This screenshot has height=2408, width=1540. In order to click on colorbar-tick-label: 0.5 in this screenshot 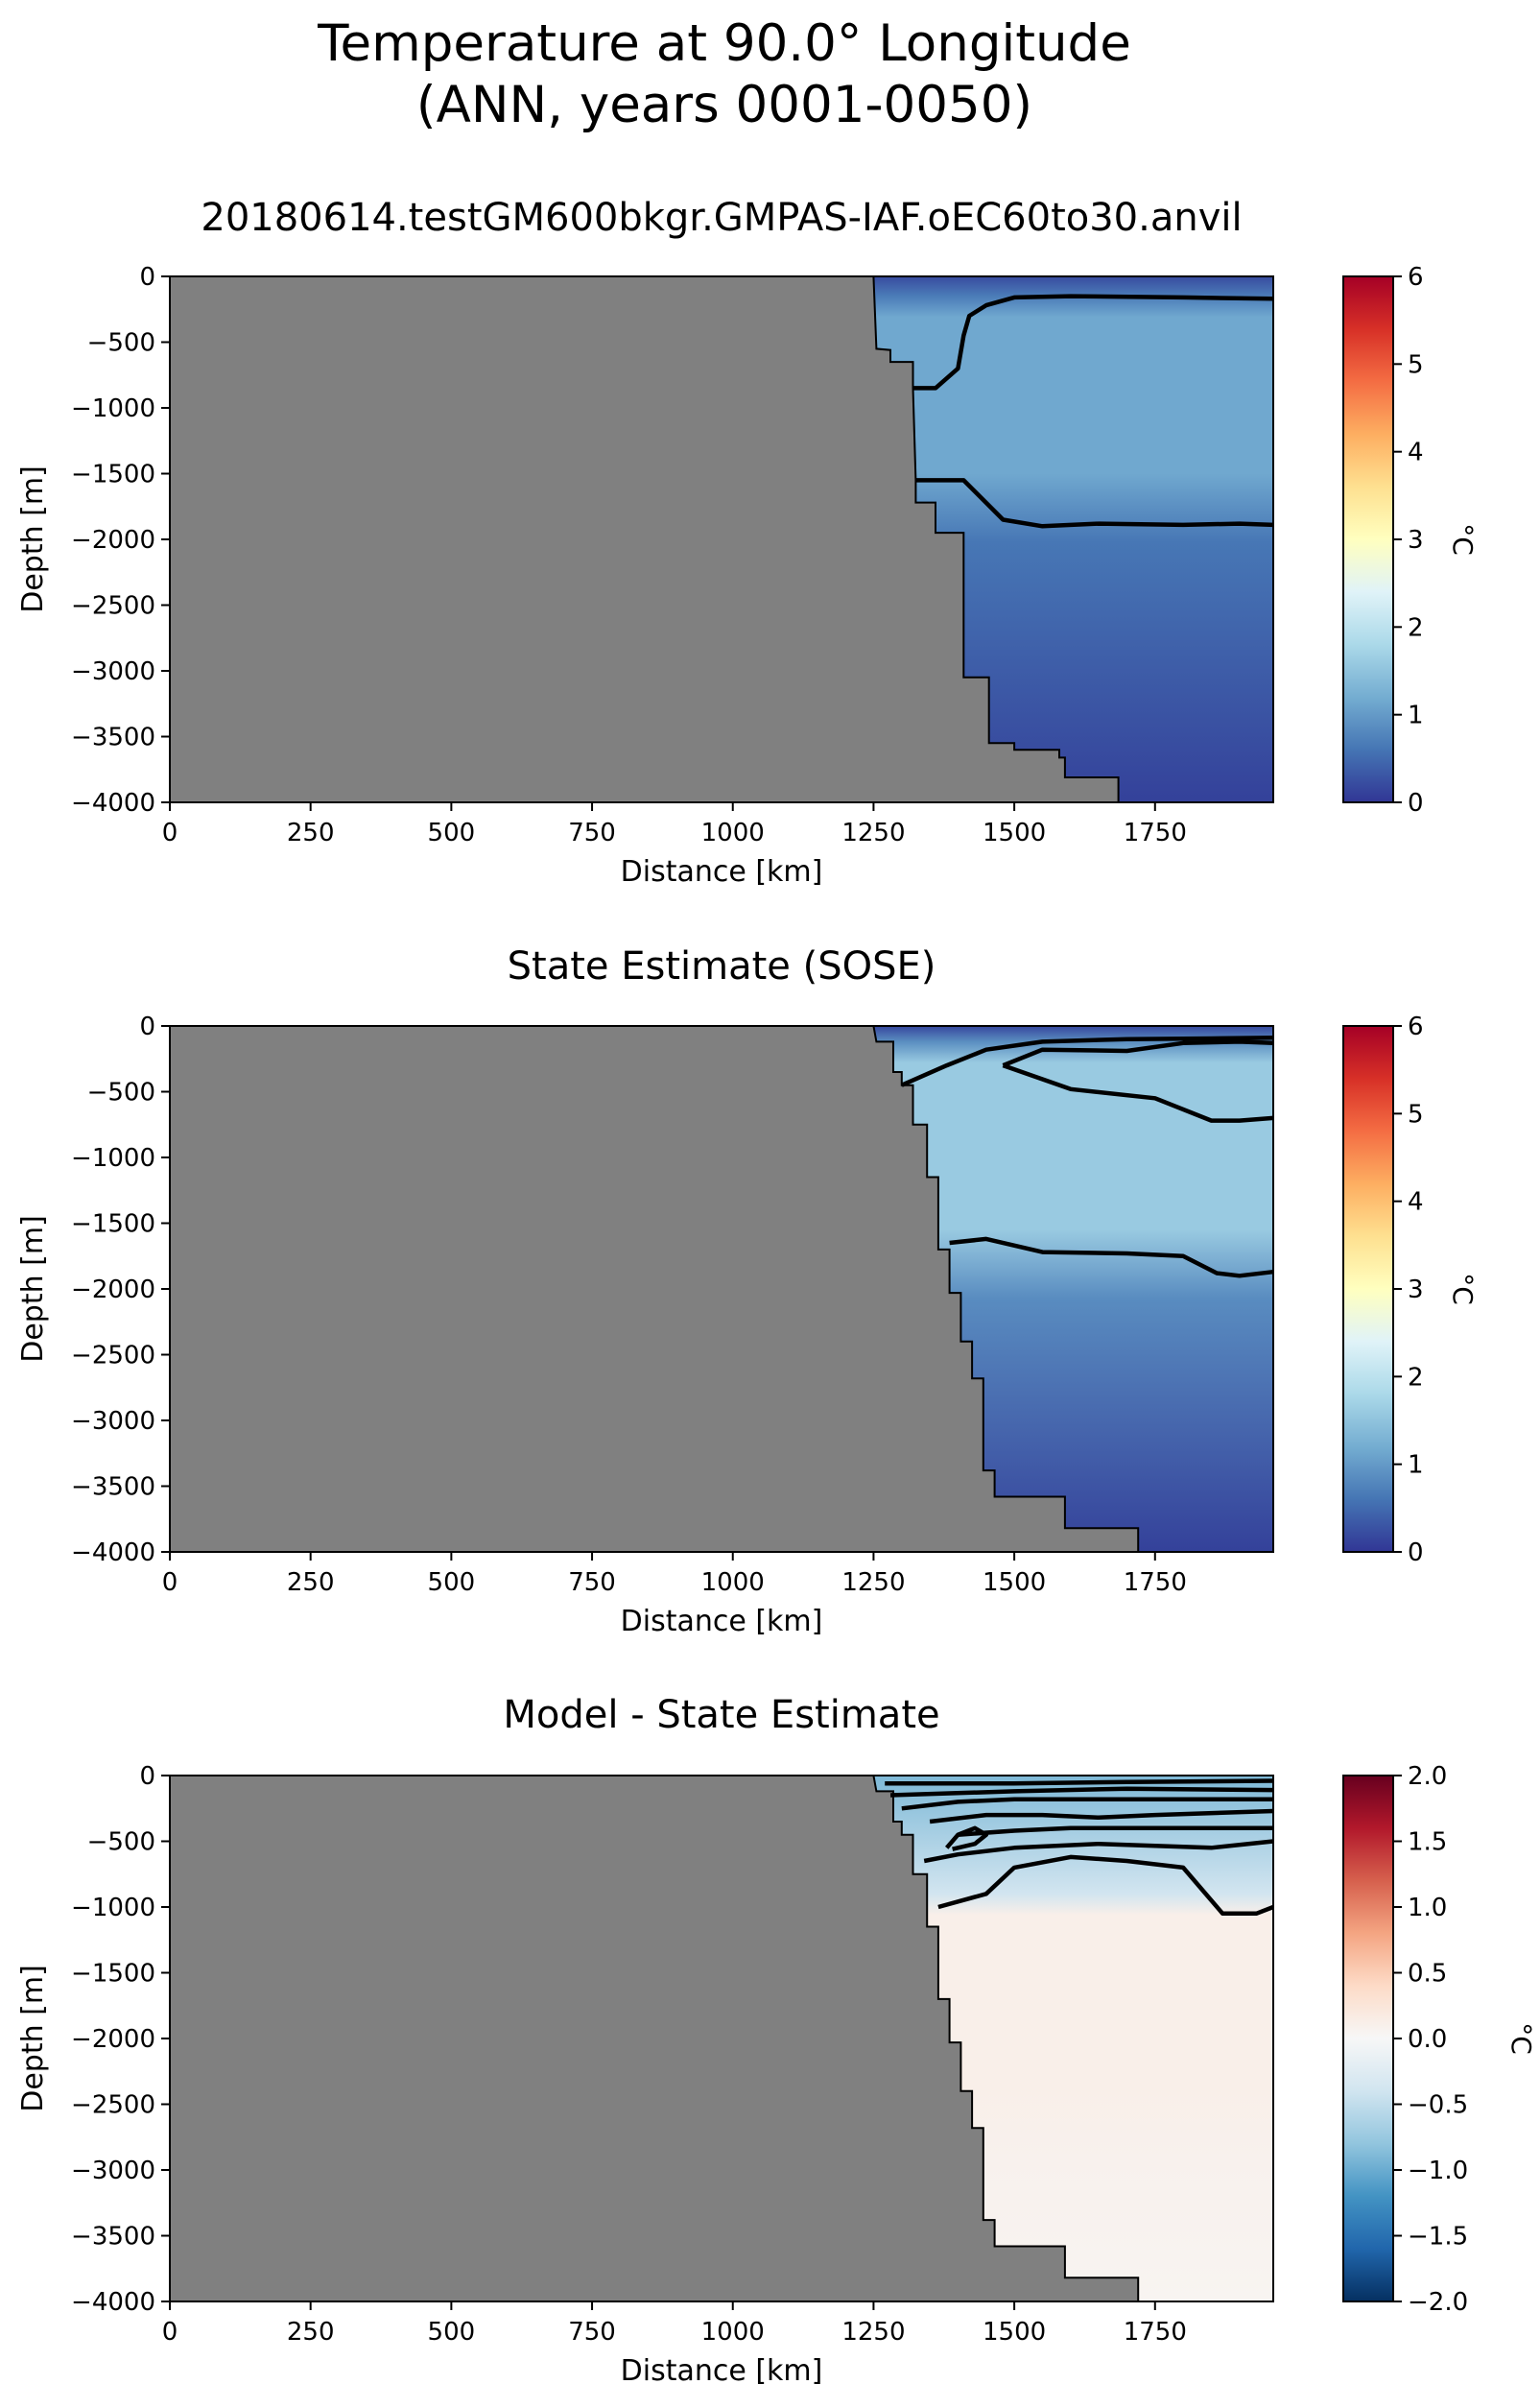, I will do `click(1427, 1974)`.